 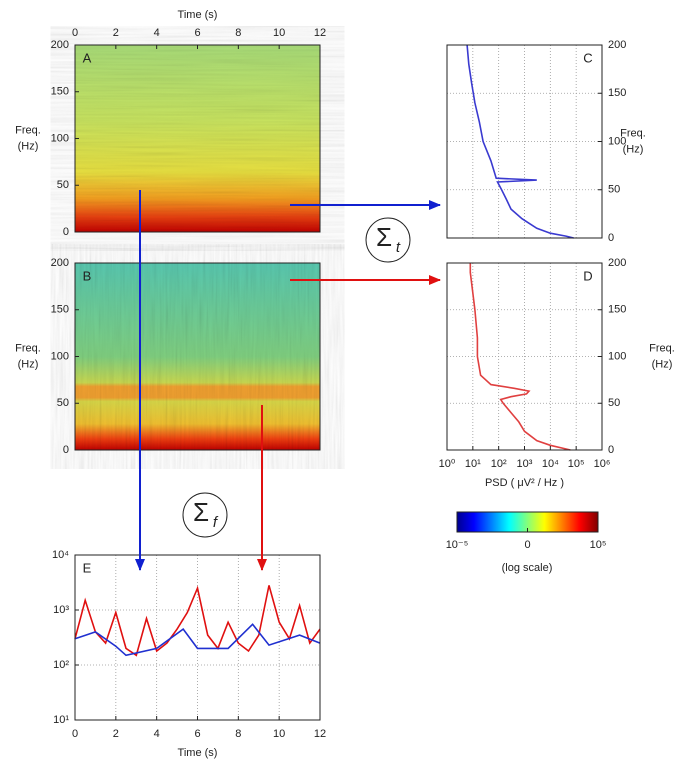 What do you see at coordinates (576, 464) in the screenshot?
I see `x-tick-label: 10⁵` at bounding box center [576, 464].